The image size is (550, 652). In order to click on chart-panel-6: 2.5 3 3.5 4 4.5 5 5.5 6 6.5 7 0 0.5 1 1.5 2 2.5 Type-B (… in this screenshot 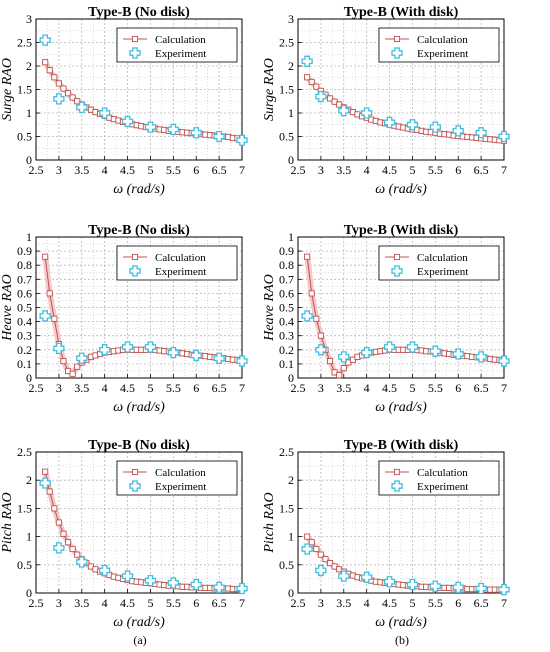, I will do `click(386, 534)`.